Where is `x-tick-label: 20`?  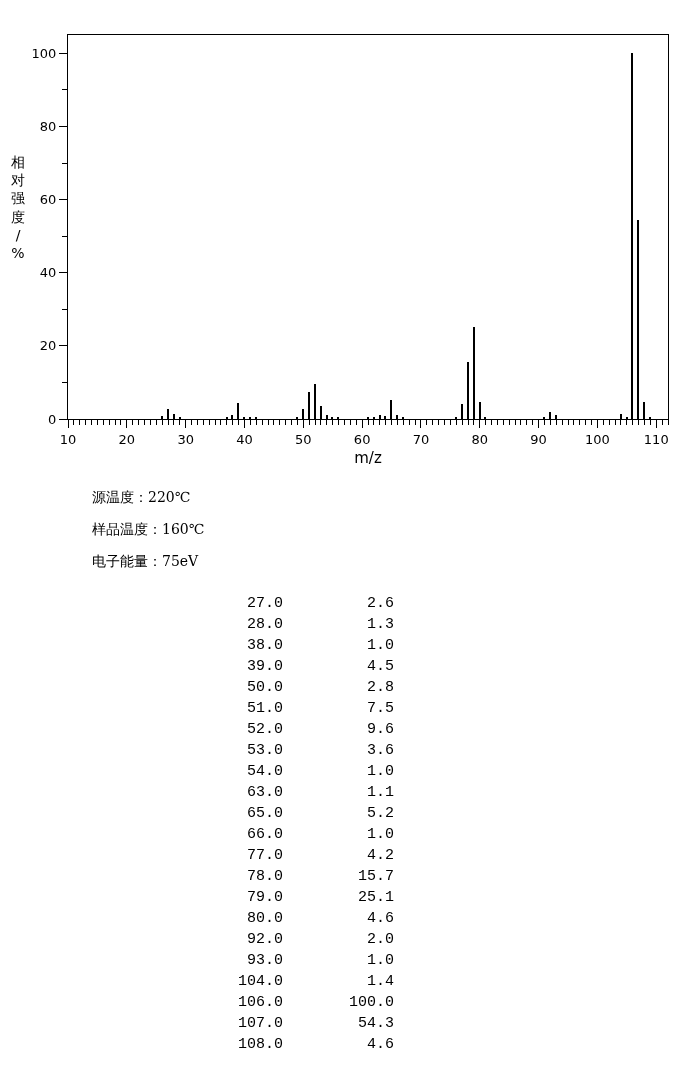
x-tick-label: 20 is located at coordinates (127, 439).